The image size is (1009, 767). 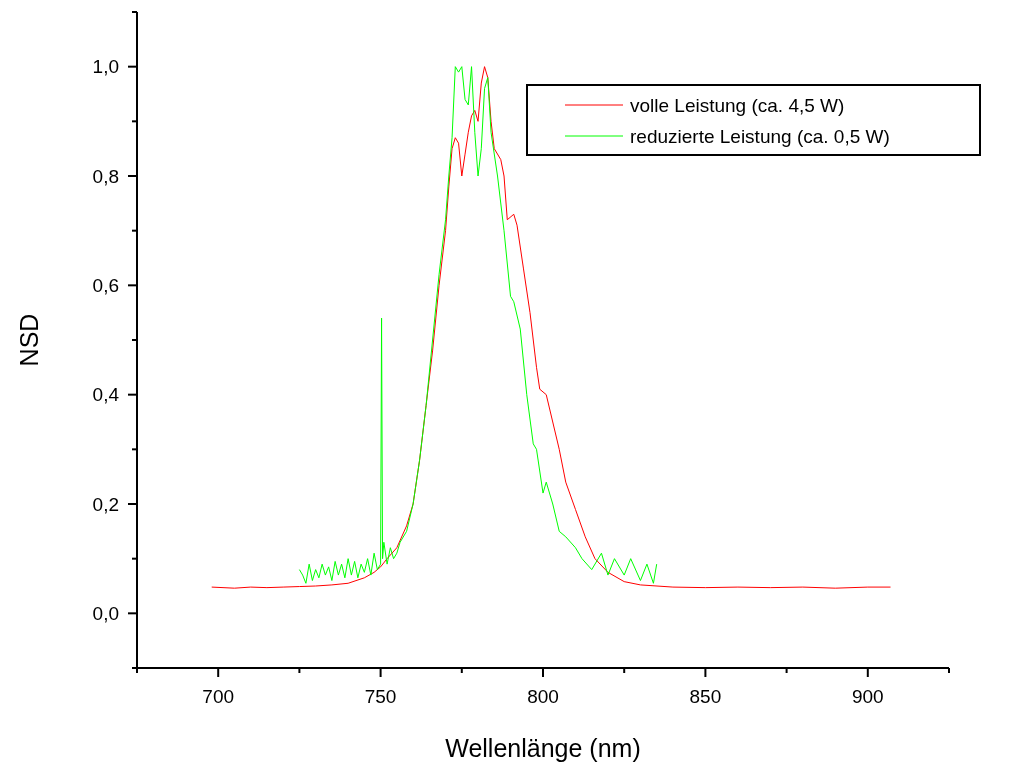 What do you see at coordinates (106, 395) in the screenshot?
I see `y-tick-label: 0,4` at bounding box center [106, 395].